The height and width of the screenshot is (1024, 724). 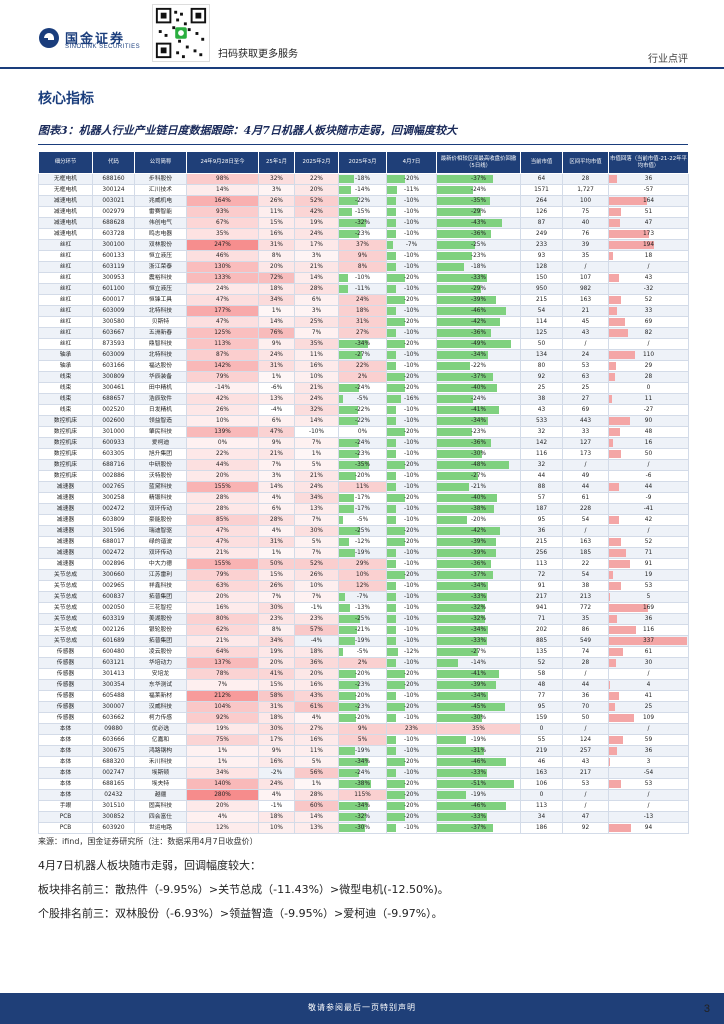 What do you see at coordinates (65, 751) in the screenshot?
I see `cell-value: 本体` at bounding box center [65, 751].